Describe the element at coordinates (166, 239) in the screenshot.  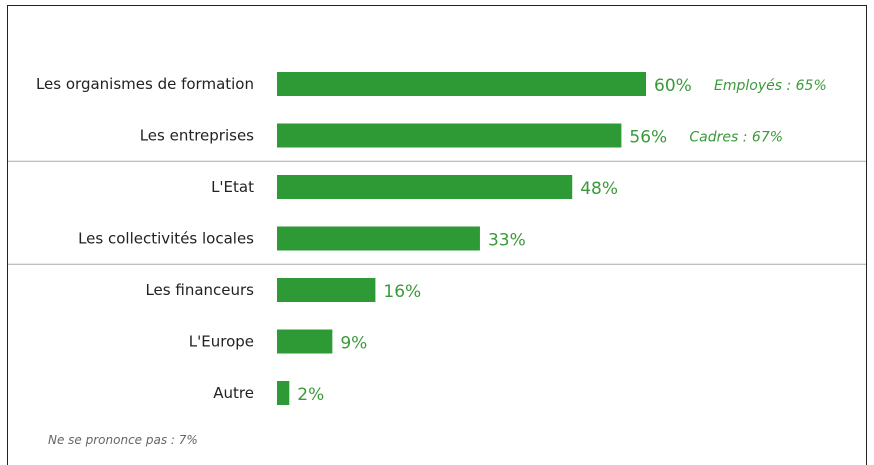
I see `category-label-3: Les collectivités locales` at that location.